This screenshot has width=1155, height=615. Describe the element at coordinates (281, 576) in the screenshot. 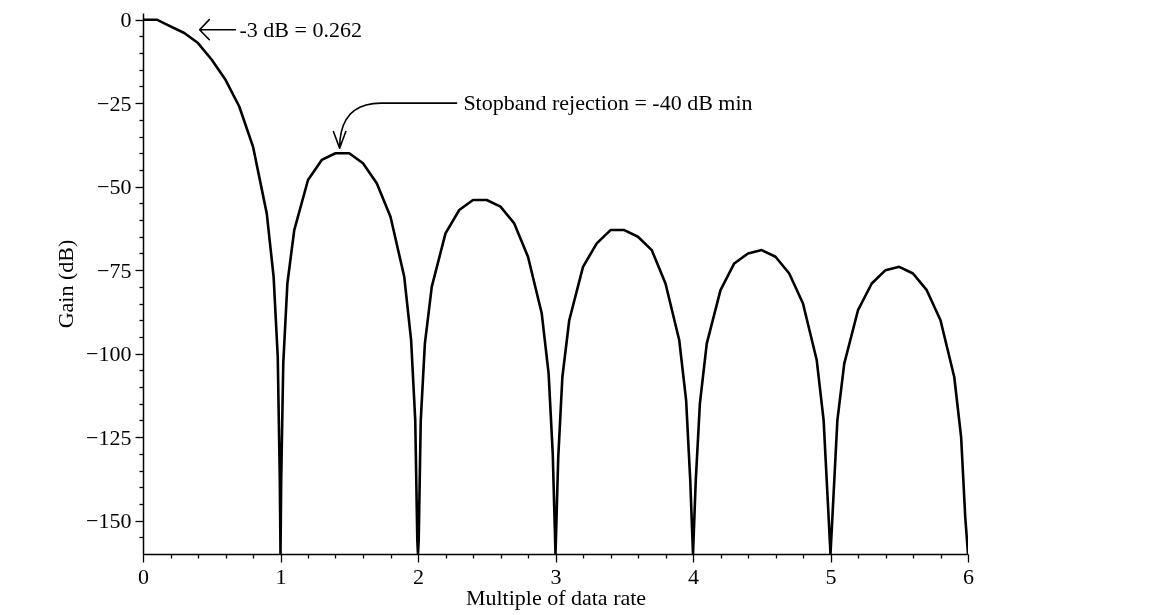

I see `x-tick-label: 1` at that location.